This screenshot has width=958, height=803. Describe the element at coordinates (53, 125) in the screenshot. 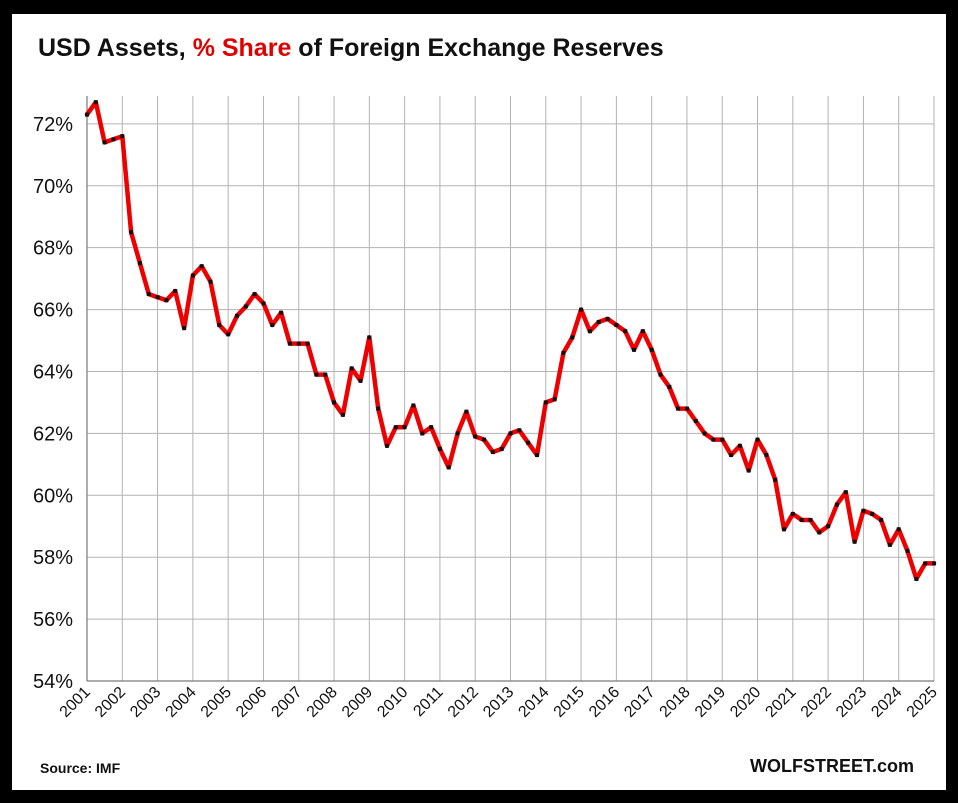

I see `y-tick-label: 72%` at that location.